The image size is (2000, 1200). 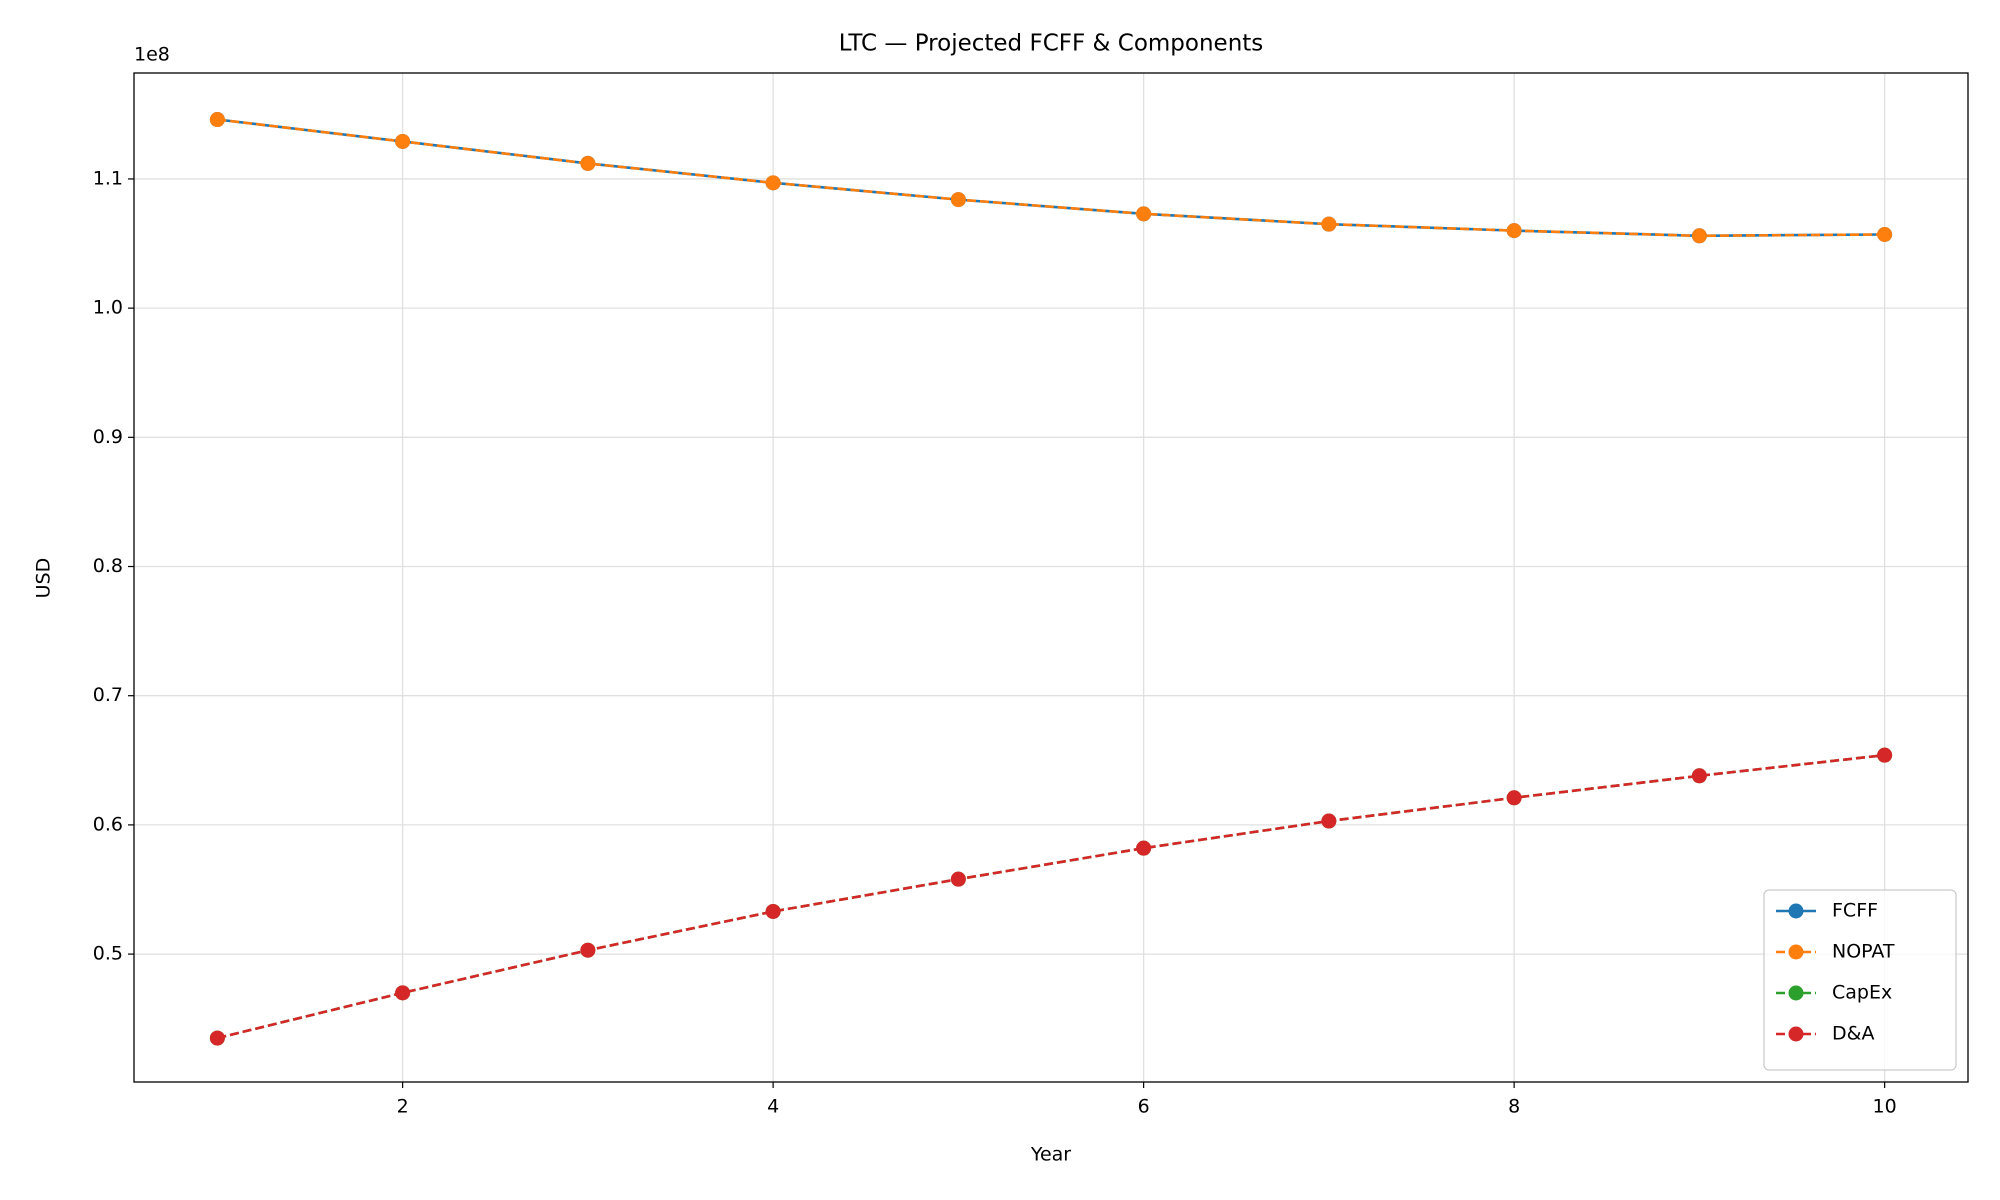 What do you see at coordinates (1885, 1107) in the screenshot?
I see `x-tick-label: 10` at bounding box center [1885, 1107].